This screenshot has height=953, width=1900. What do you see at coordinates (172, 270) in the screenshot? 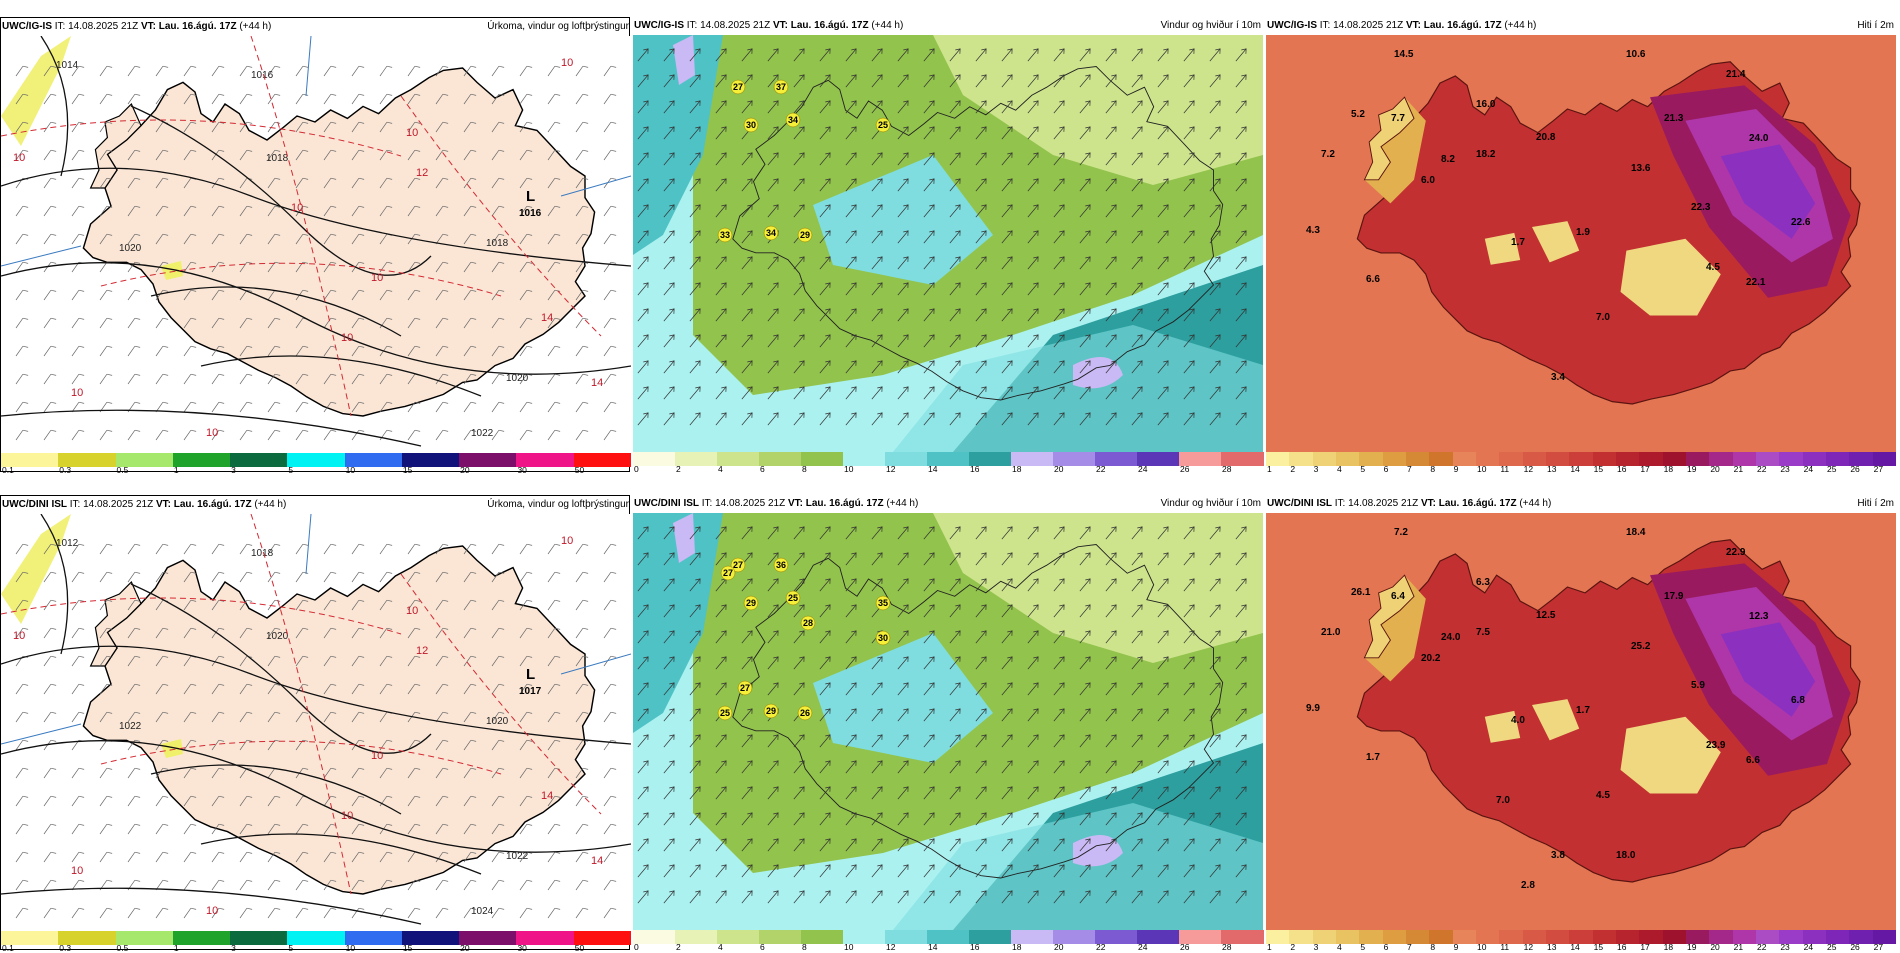
I see `precip-area` at bounding box center [172, 270].